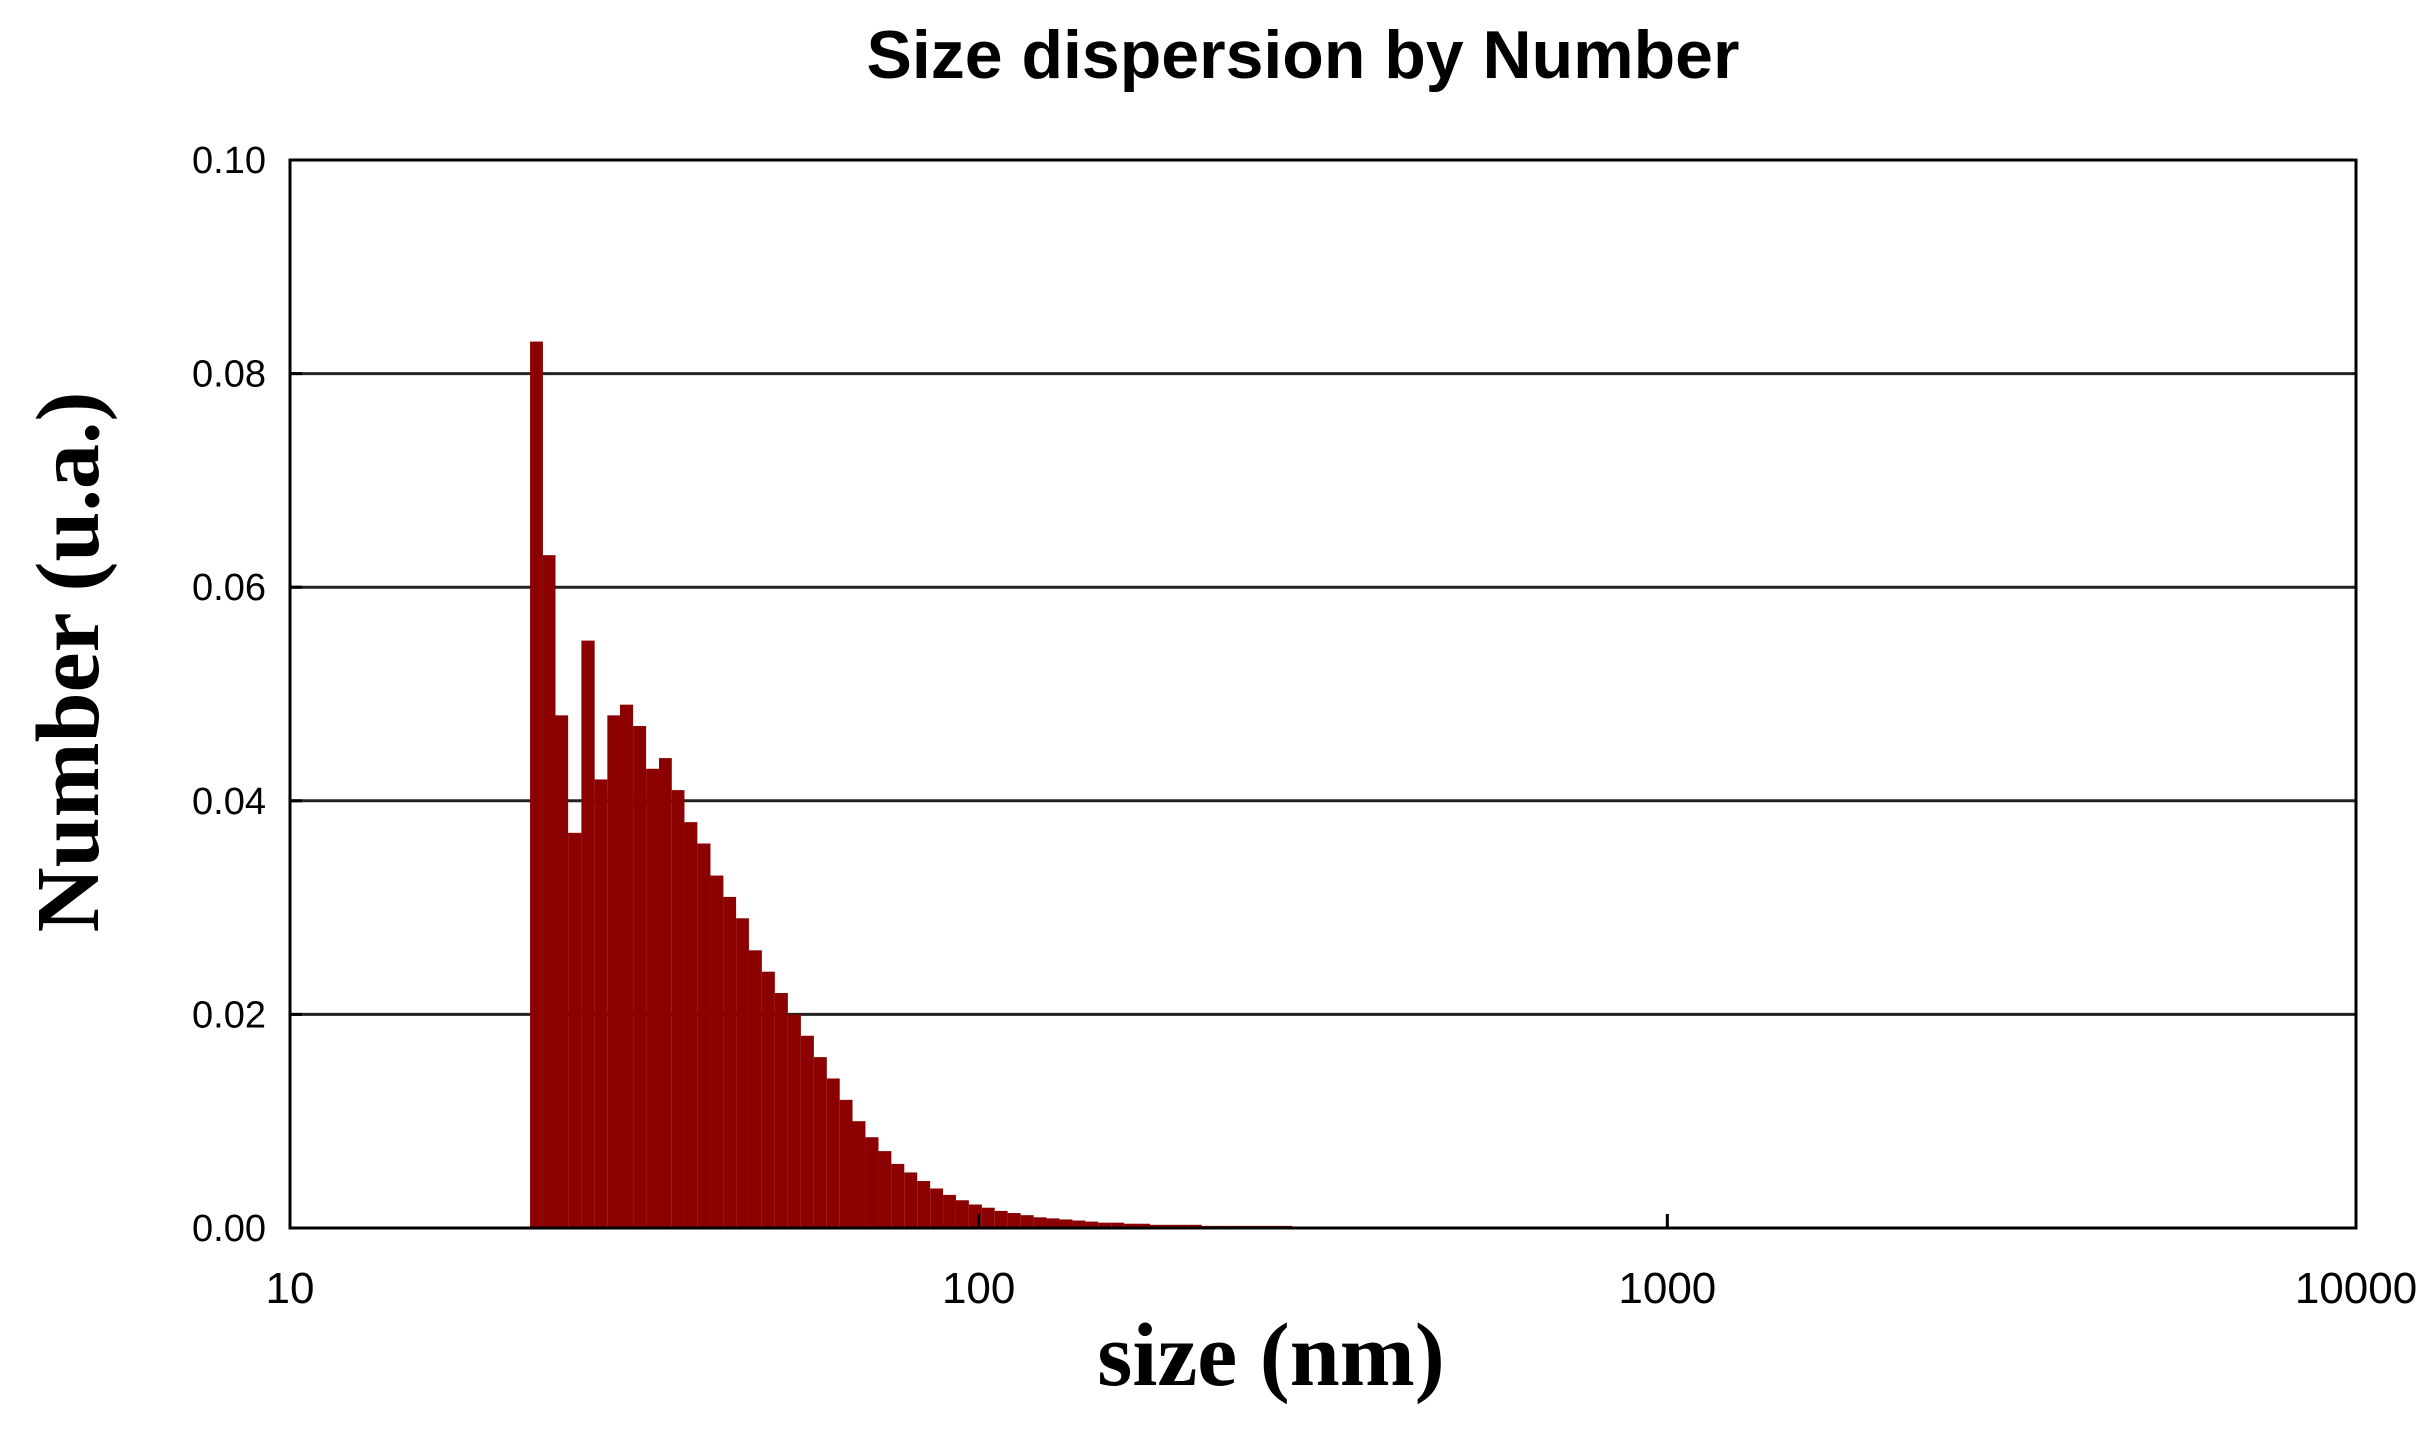  What do you see at coordinates (229, 588) in the screenshot?
I see `y-tick-label: 0.06` at bounding box center [229, 588].